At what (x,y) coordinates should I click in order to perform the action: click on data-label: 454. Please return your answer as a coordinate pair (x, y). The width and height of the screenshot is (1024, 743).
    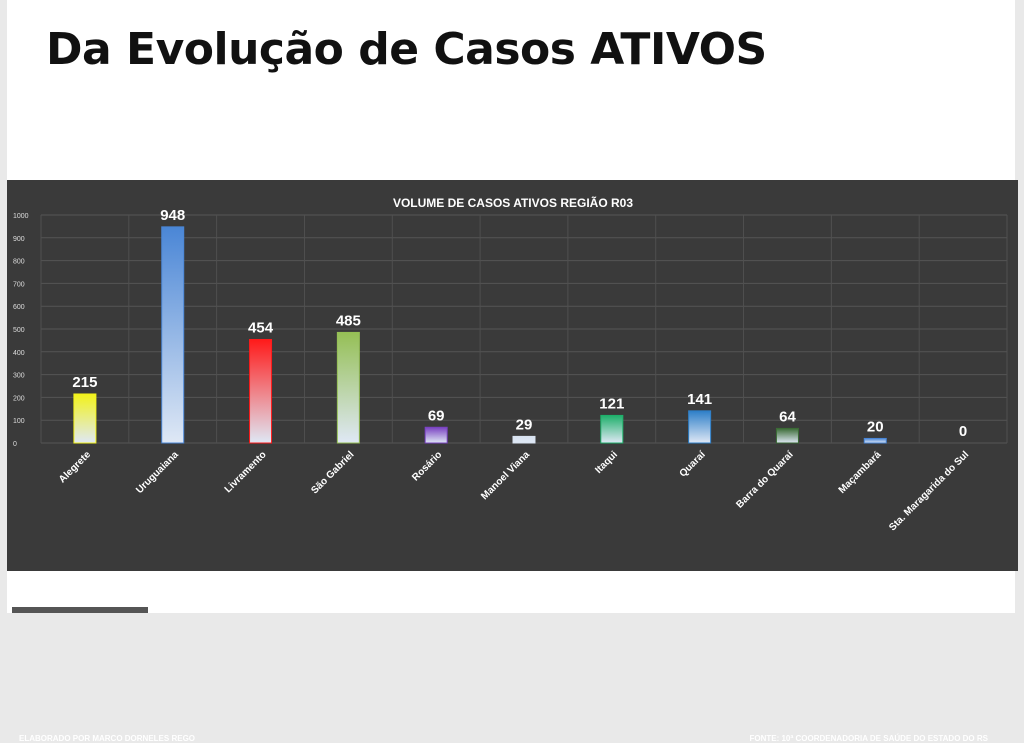
    Looking at the image, I should click on (261, 327).